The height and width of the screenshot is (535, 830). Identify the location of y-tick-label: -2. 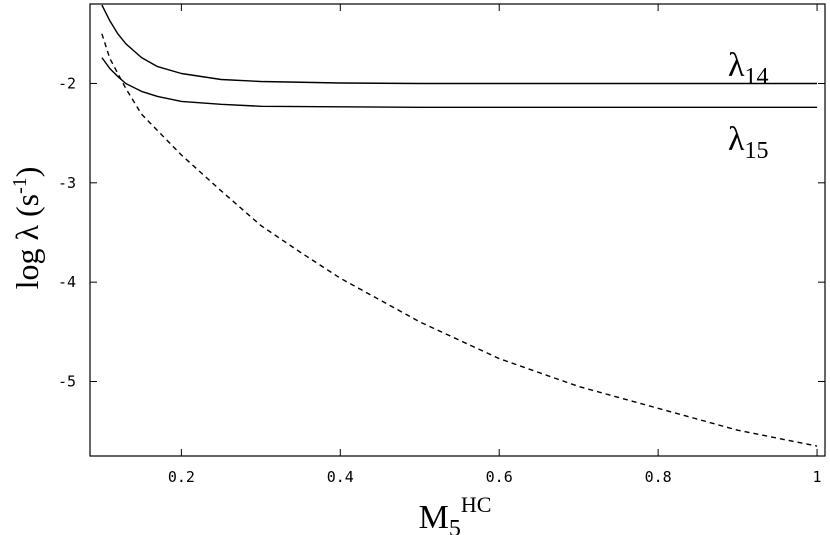
(67, 83).